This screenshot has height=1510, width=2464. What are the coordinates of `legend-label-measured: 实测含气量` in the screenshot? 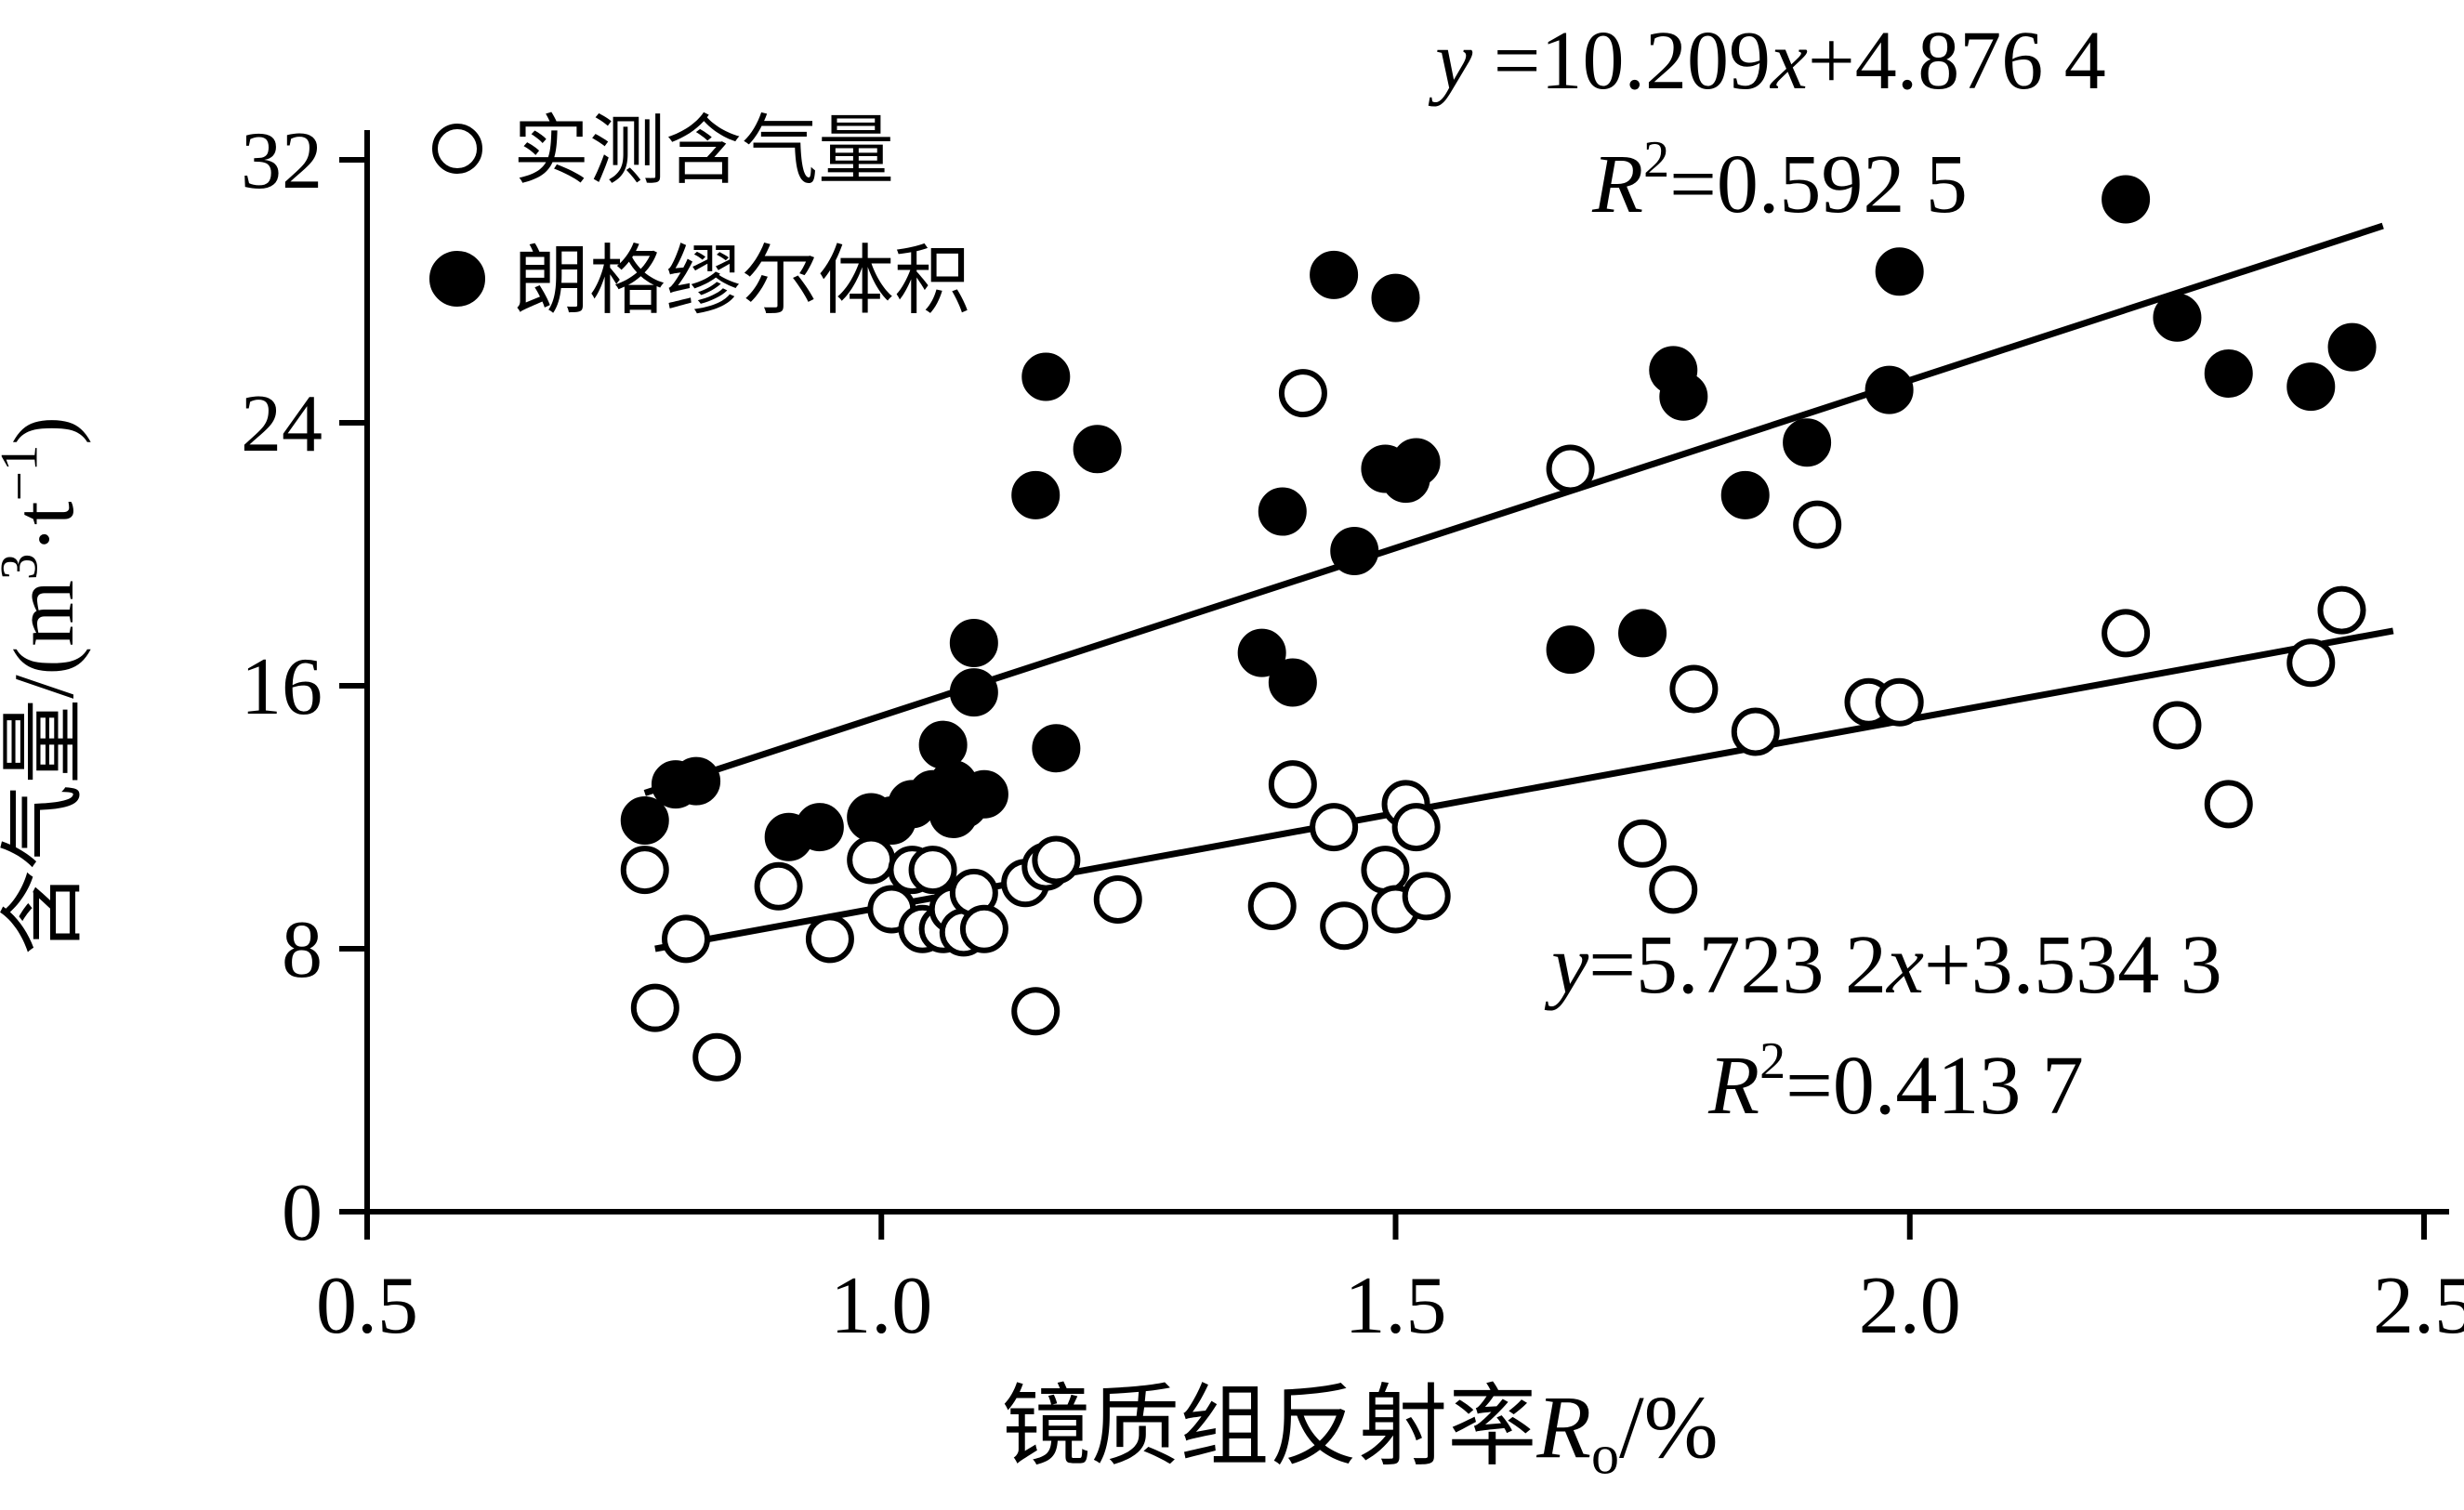 It's located at (703, 151).